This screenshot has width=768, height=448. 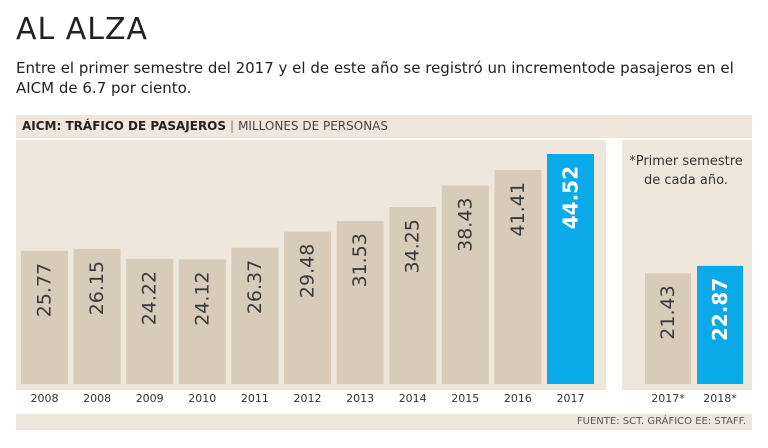 I want to click on chart-title: AL ALZA, so click(x=82, y=29).